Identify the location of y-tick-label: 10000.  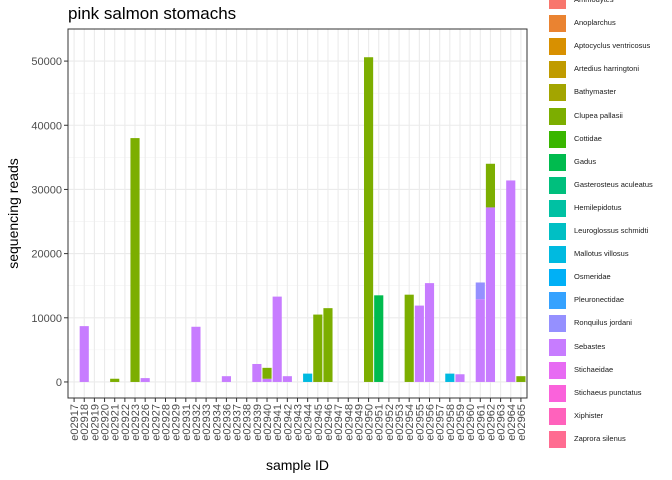
(46, 319).